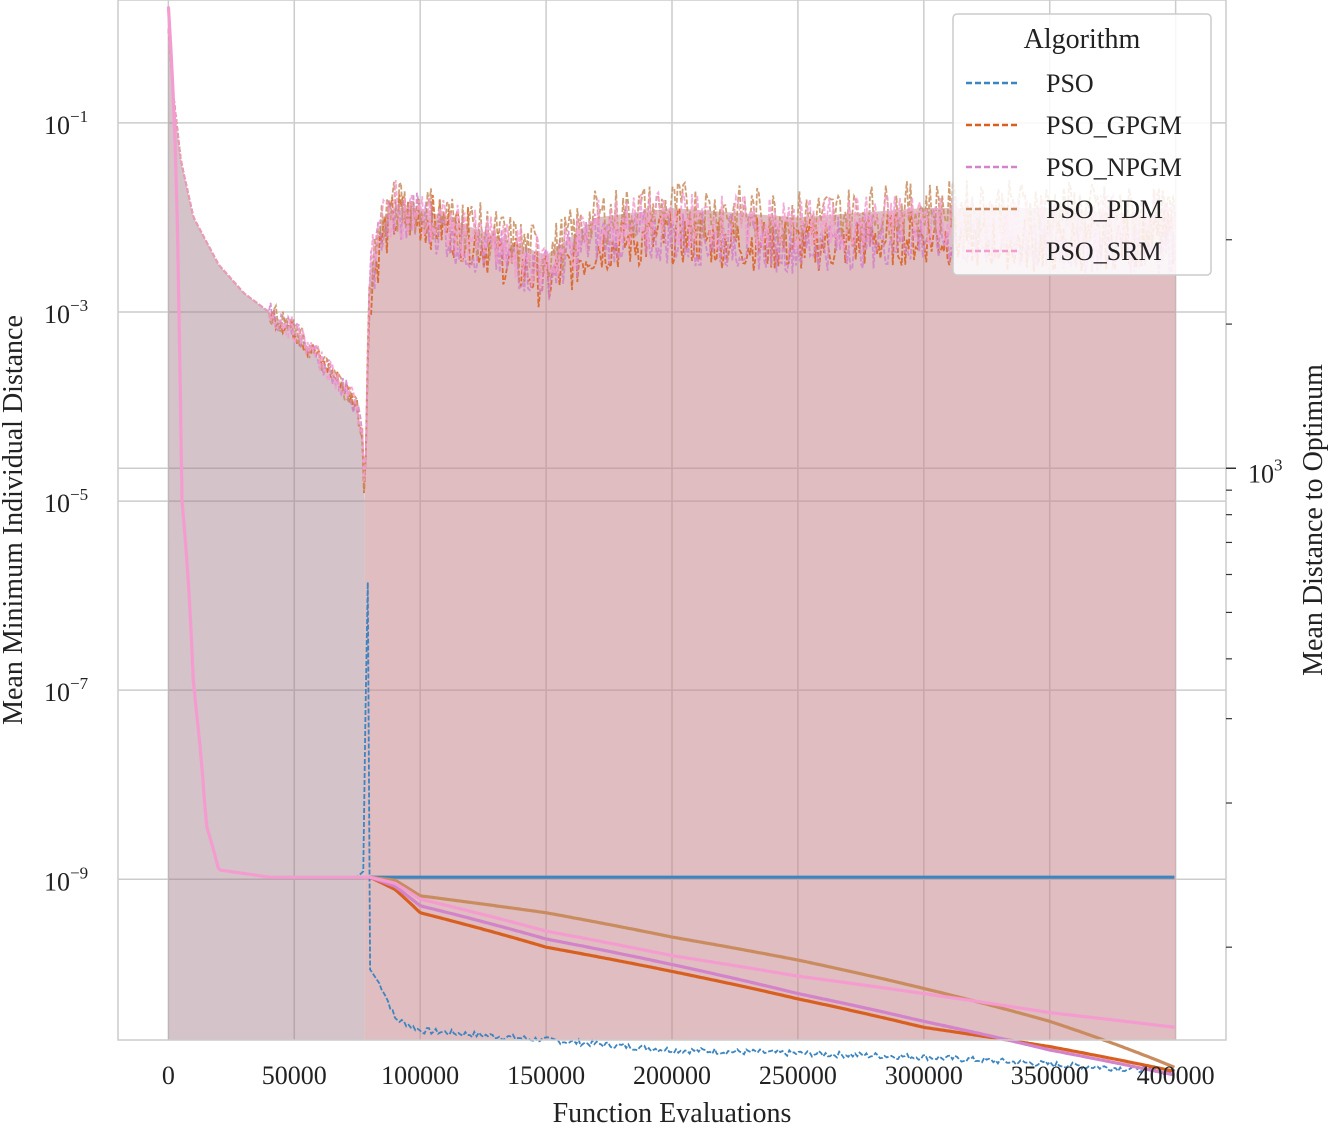 The height and width of the screenshot is (1130, 1330). I want to click on series-pso-gpgm-line, so click(772, 974).